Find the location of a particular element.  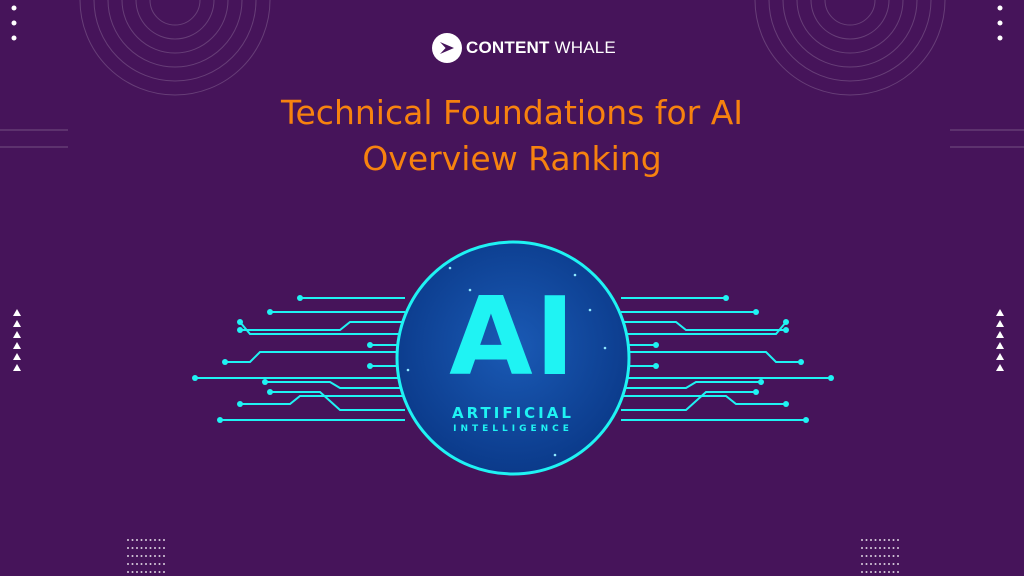

ai-emblem-circle is located at coordinates (513, 358).